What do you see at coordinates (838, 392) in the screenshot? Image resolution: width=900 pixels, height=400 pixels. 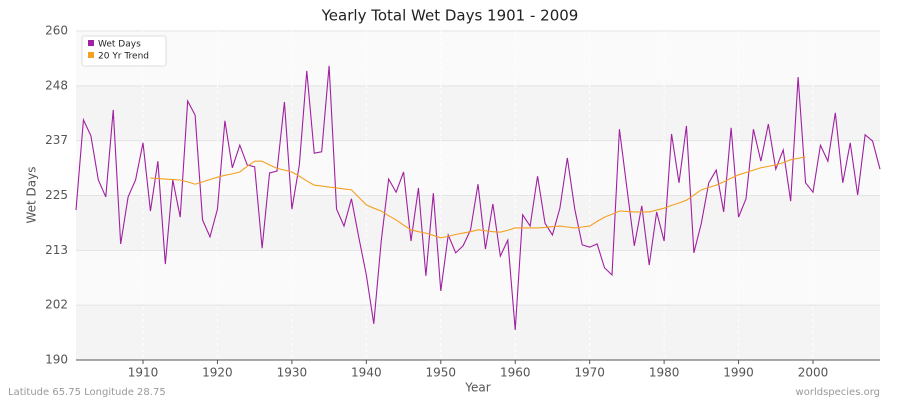 I see `footer-right: worldspecies.org` at bounding box center [838, 392].